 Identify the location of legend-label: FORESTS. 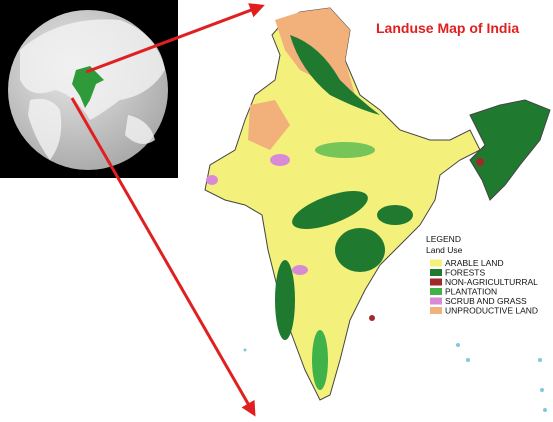
(465, 273).